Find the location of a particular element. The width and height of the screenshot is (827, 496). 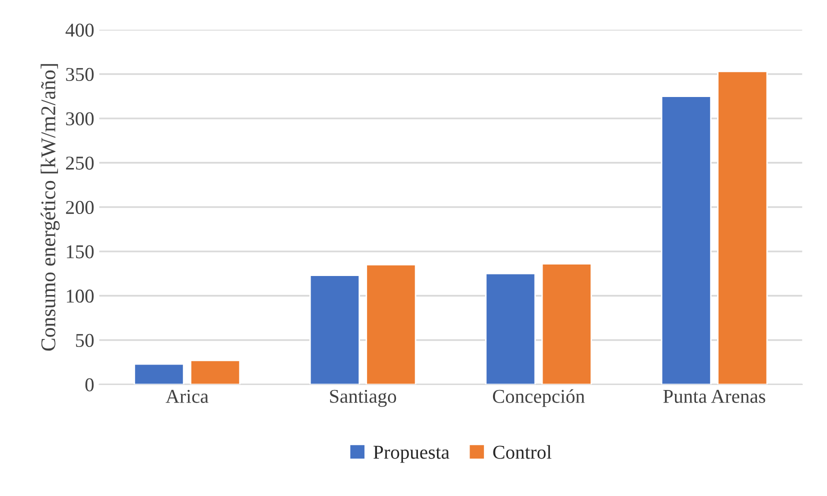

y-tick-label: 100 is located at coordinates (80, 296).